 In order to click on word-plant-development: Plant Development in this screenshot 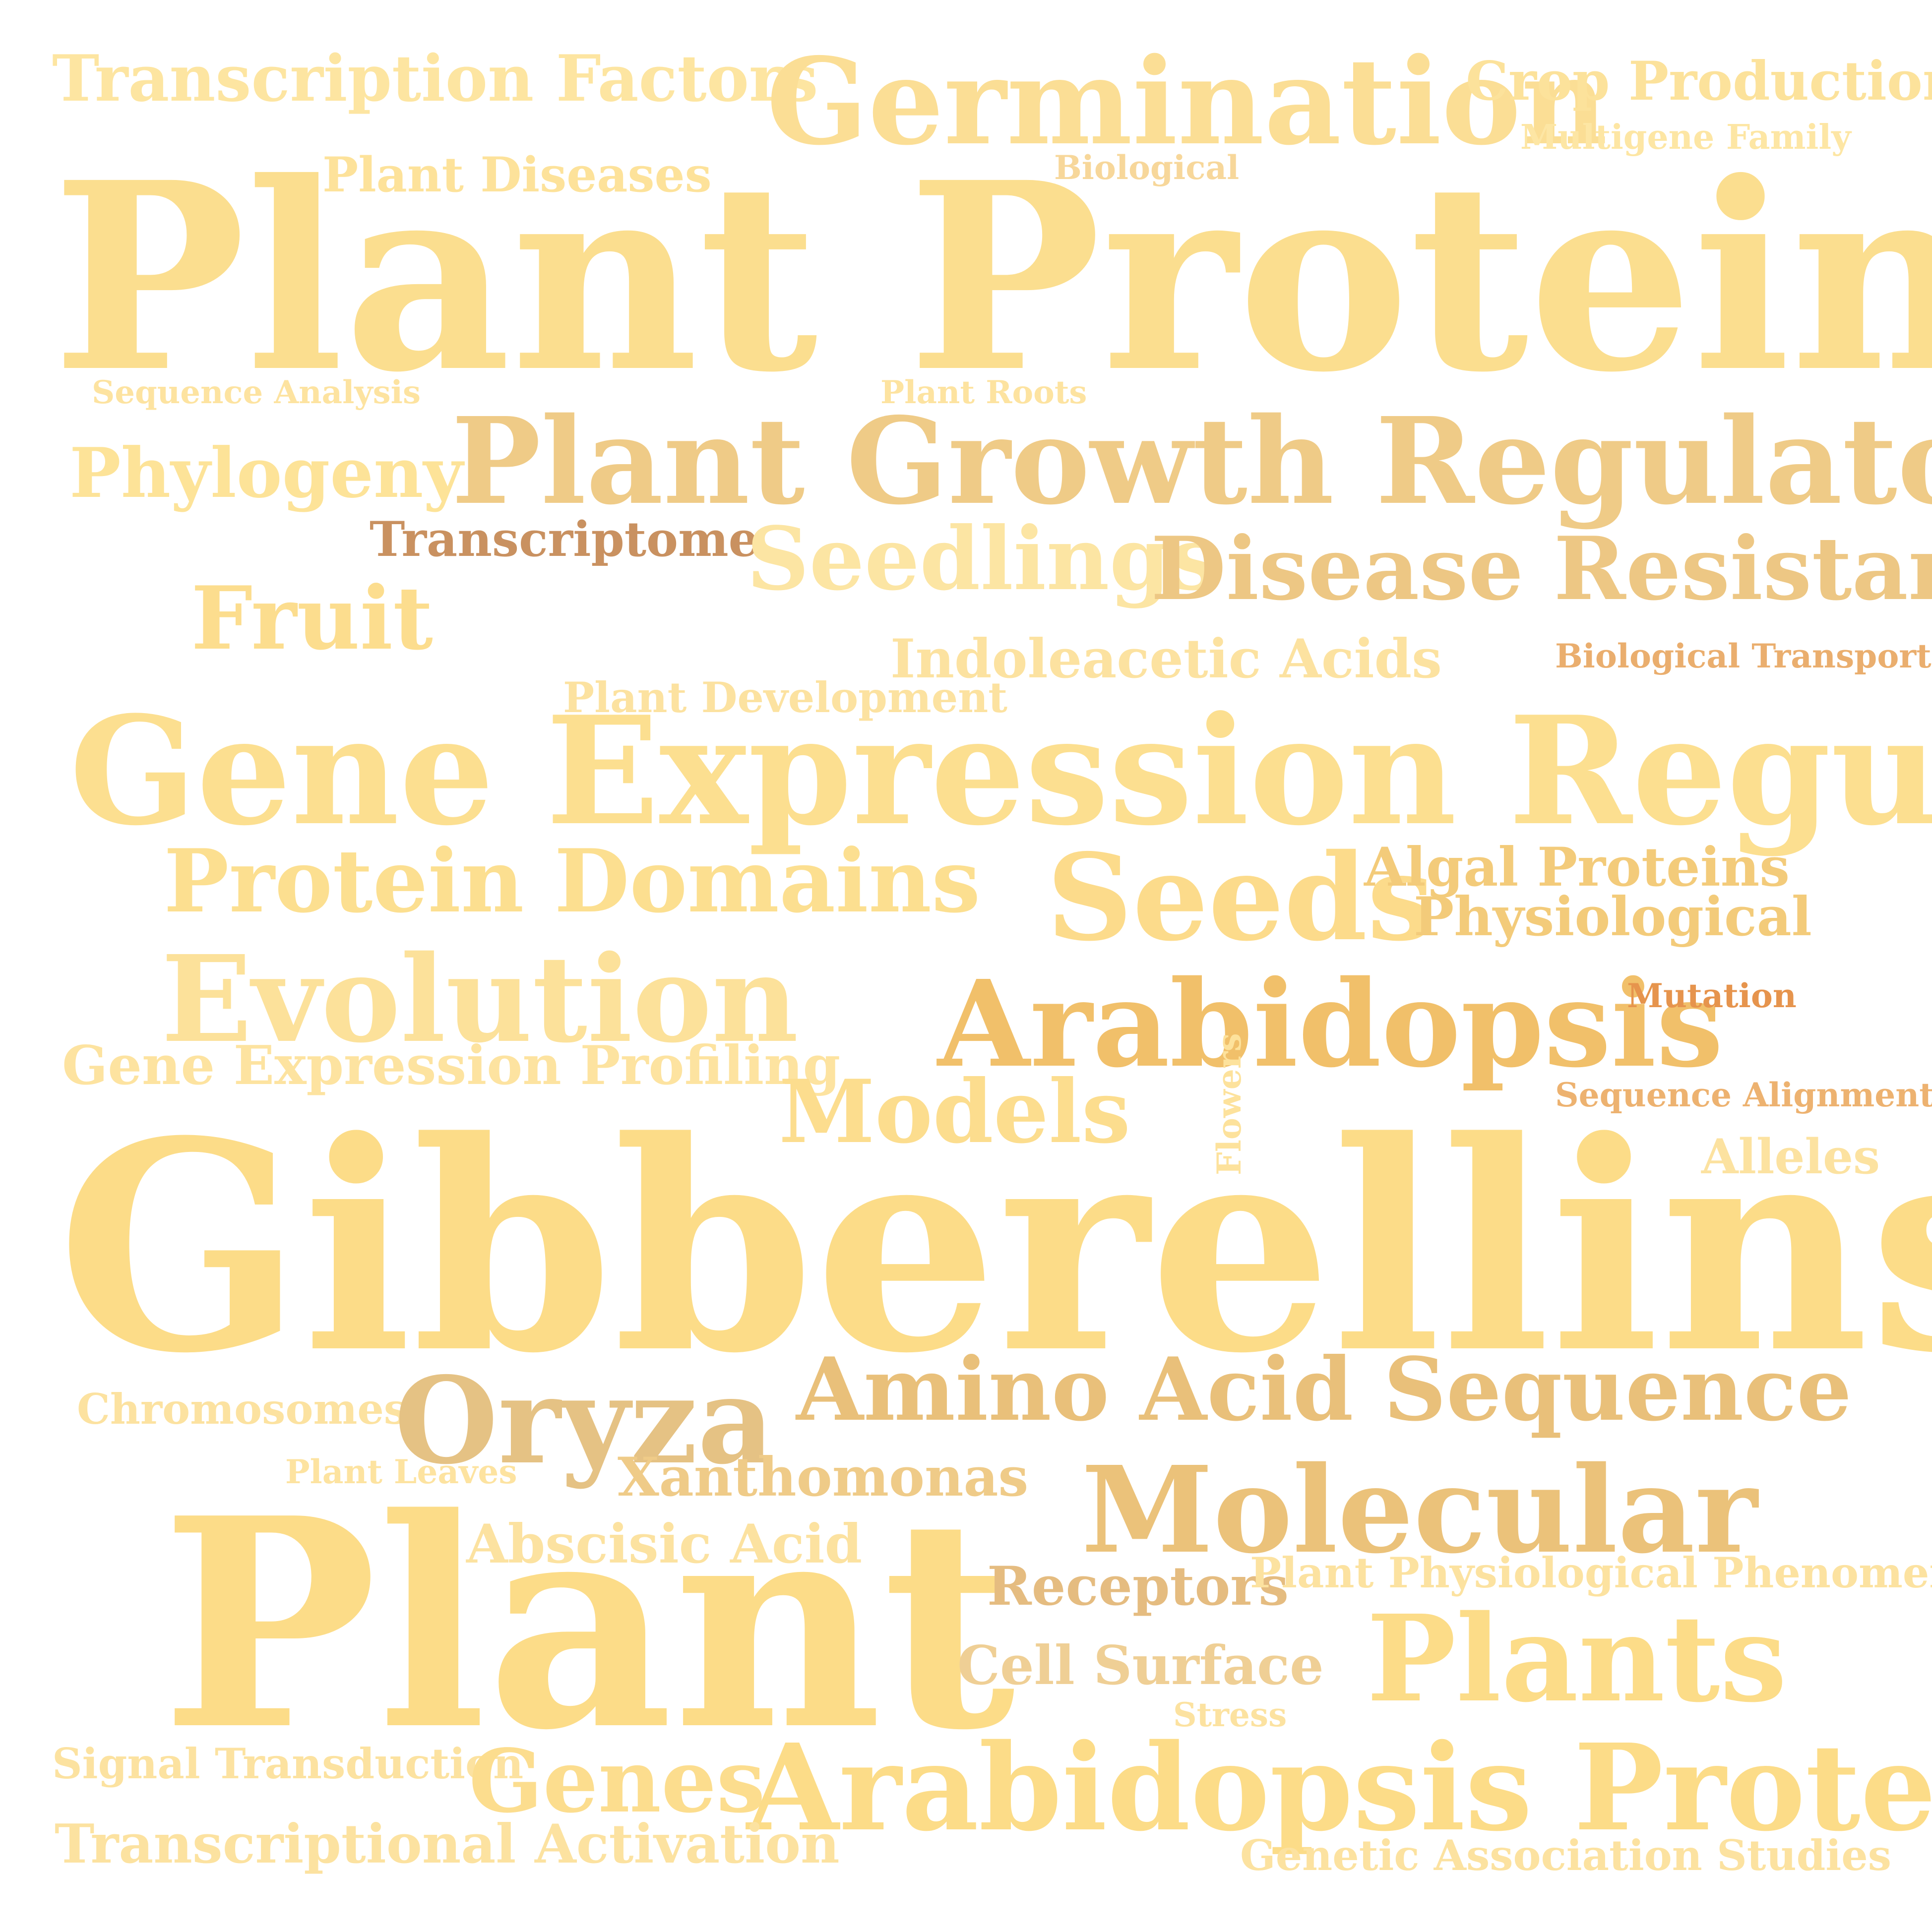, I will do `click(786, 697)`.